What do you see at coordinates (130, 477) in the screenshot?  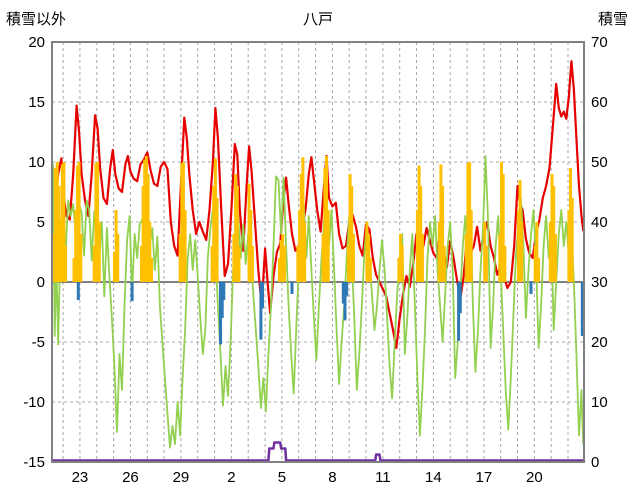 I see `tick-label: 26` at bounding box center [130, 477].